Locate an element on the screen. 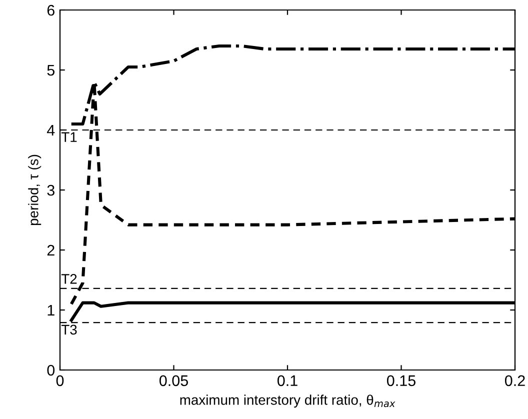 The image size is (528, 419). x-tick-label: 0.05 is located at coordinates (173, 380).